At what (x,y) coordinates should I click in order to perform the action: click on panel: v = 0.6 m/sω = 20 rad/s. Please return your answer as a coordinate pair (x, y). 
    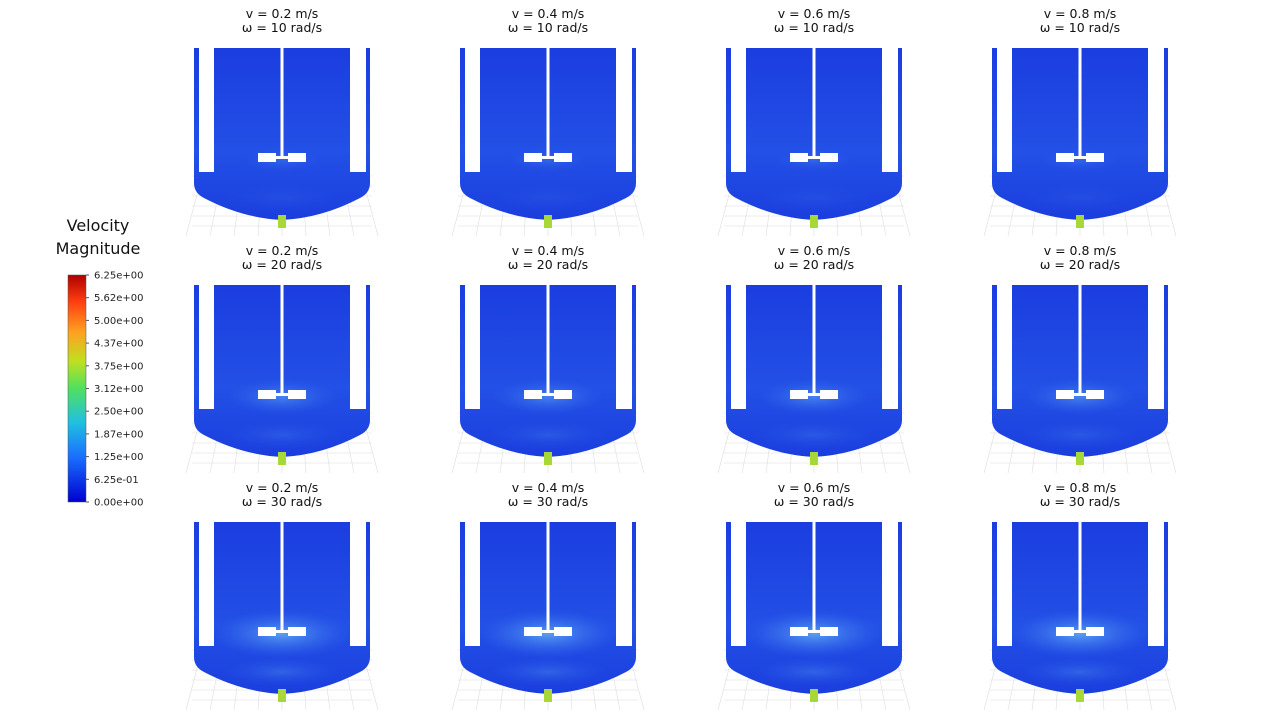
    Looking at the image, I should click on (814, 358).